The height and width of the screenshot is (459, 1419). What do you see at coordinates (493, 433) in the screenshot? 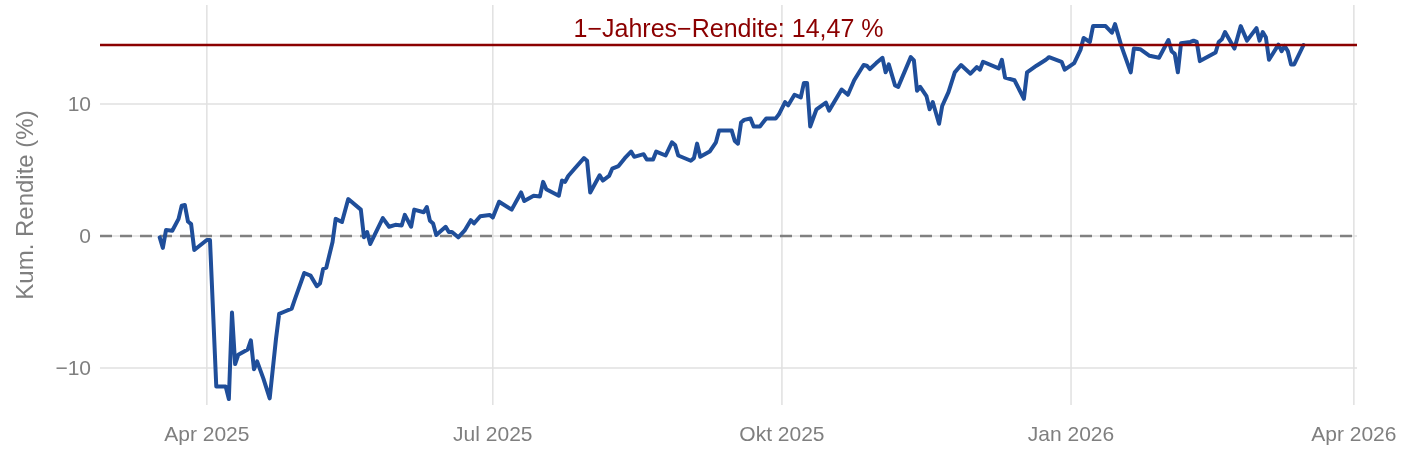
I see `x-tick-label: Jul 2025` at bounding box center [493, 433].